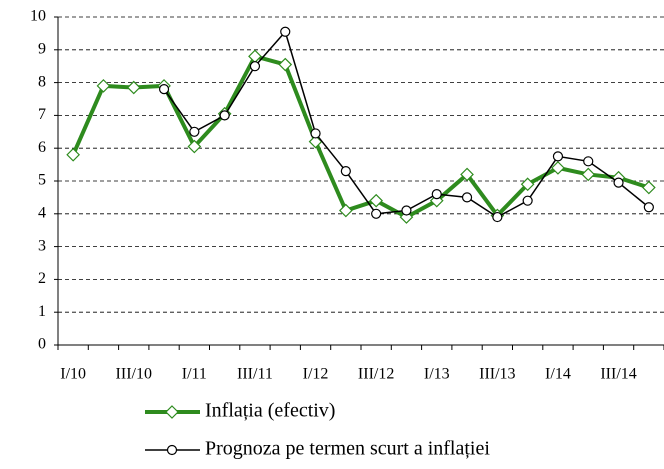 Image resolution: width=664 pixels, height=469 pixels. What do you see at coordinates (42, 81) in the screenshot?
I see `y-tick-label: 8` at bounding box center [42, 81].